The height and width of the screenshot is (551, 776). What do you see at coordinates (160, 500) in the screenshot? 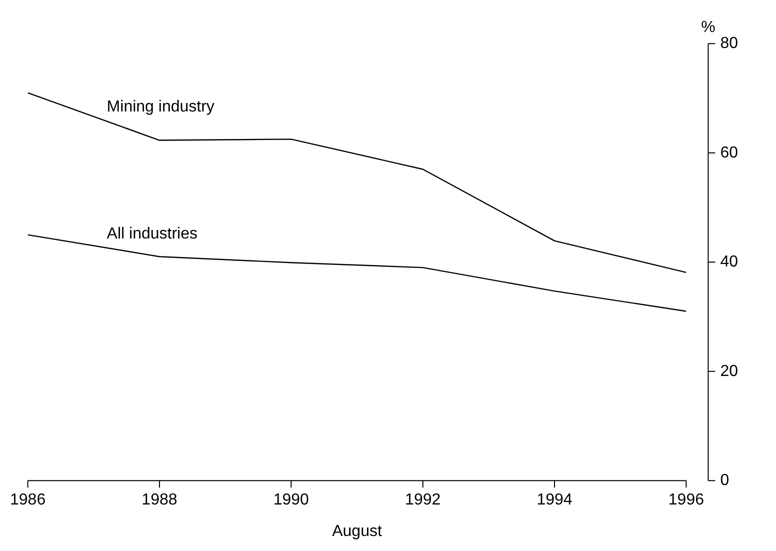
I see `x-tick-label: 1988` at bounding box center [160, 500].